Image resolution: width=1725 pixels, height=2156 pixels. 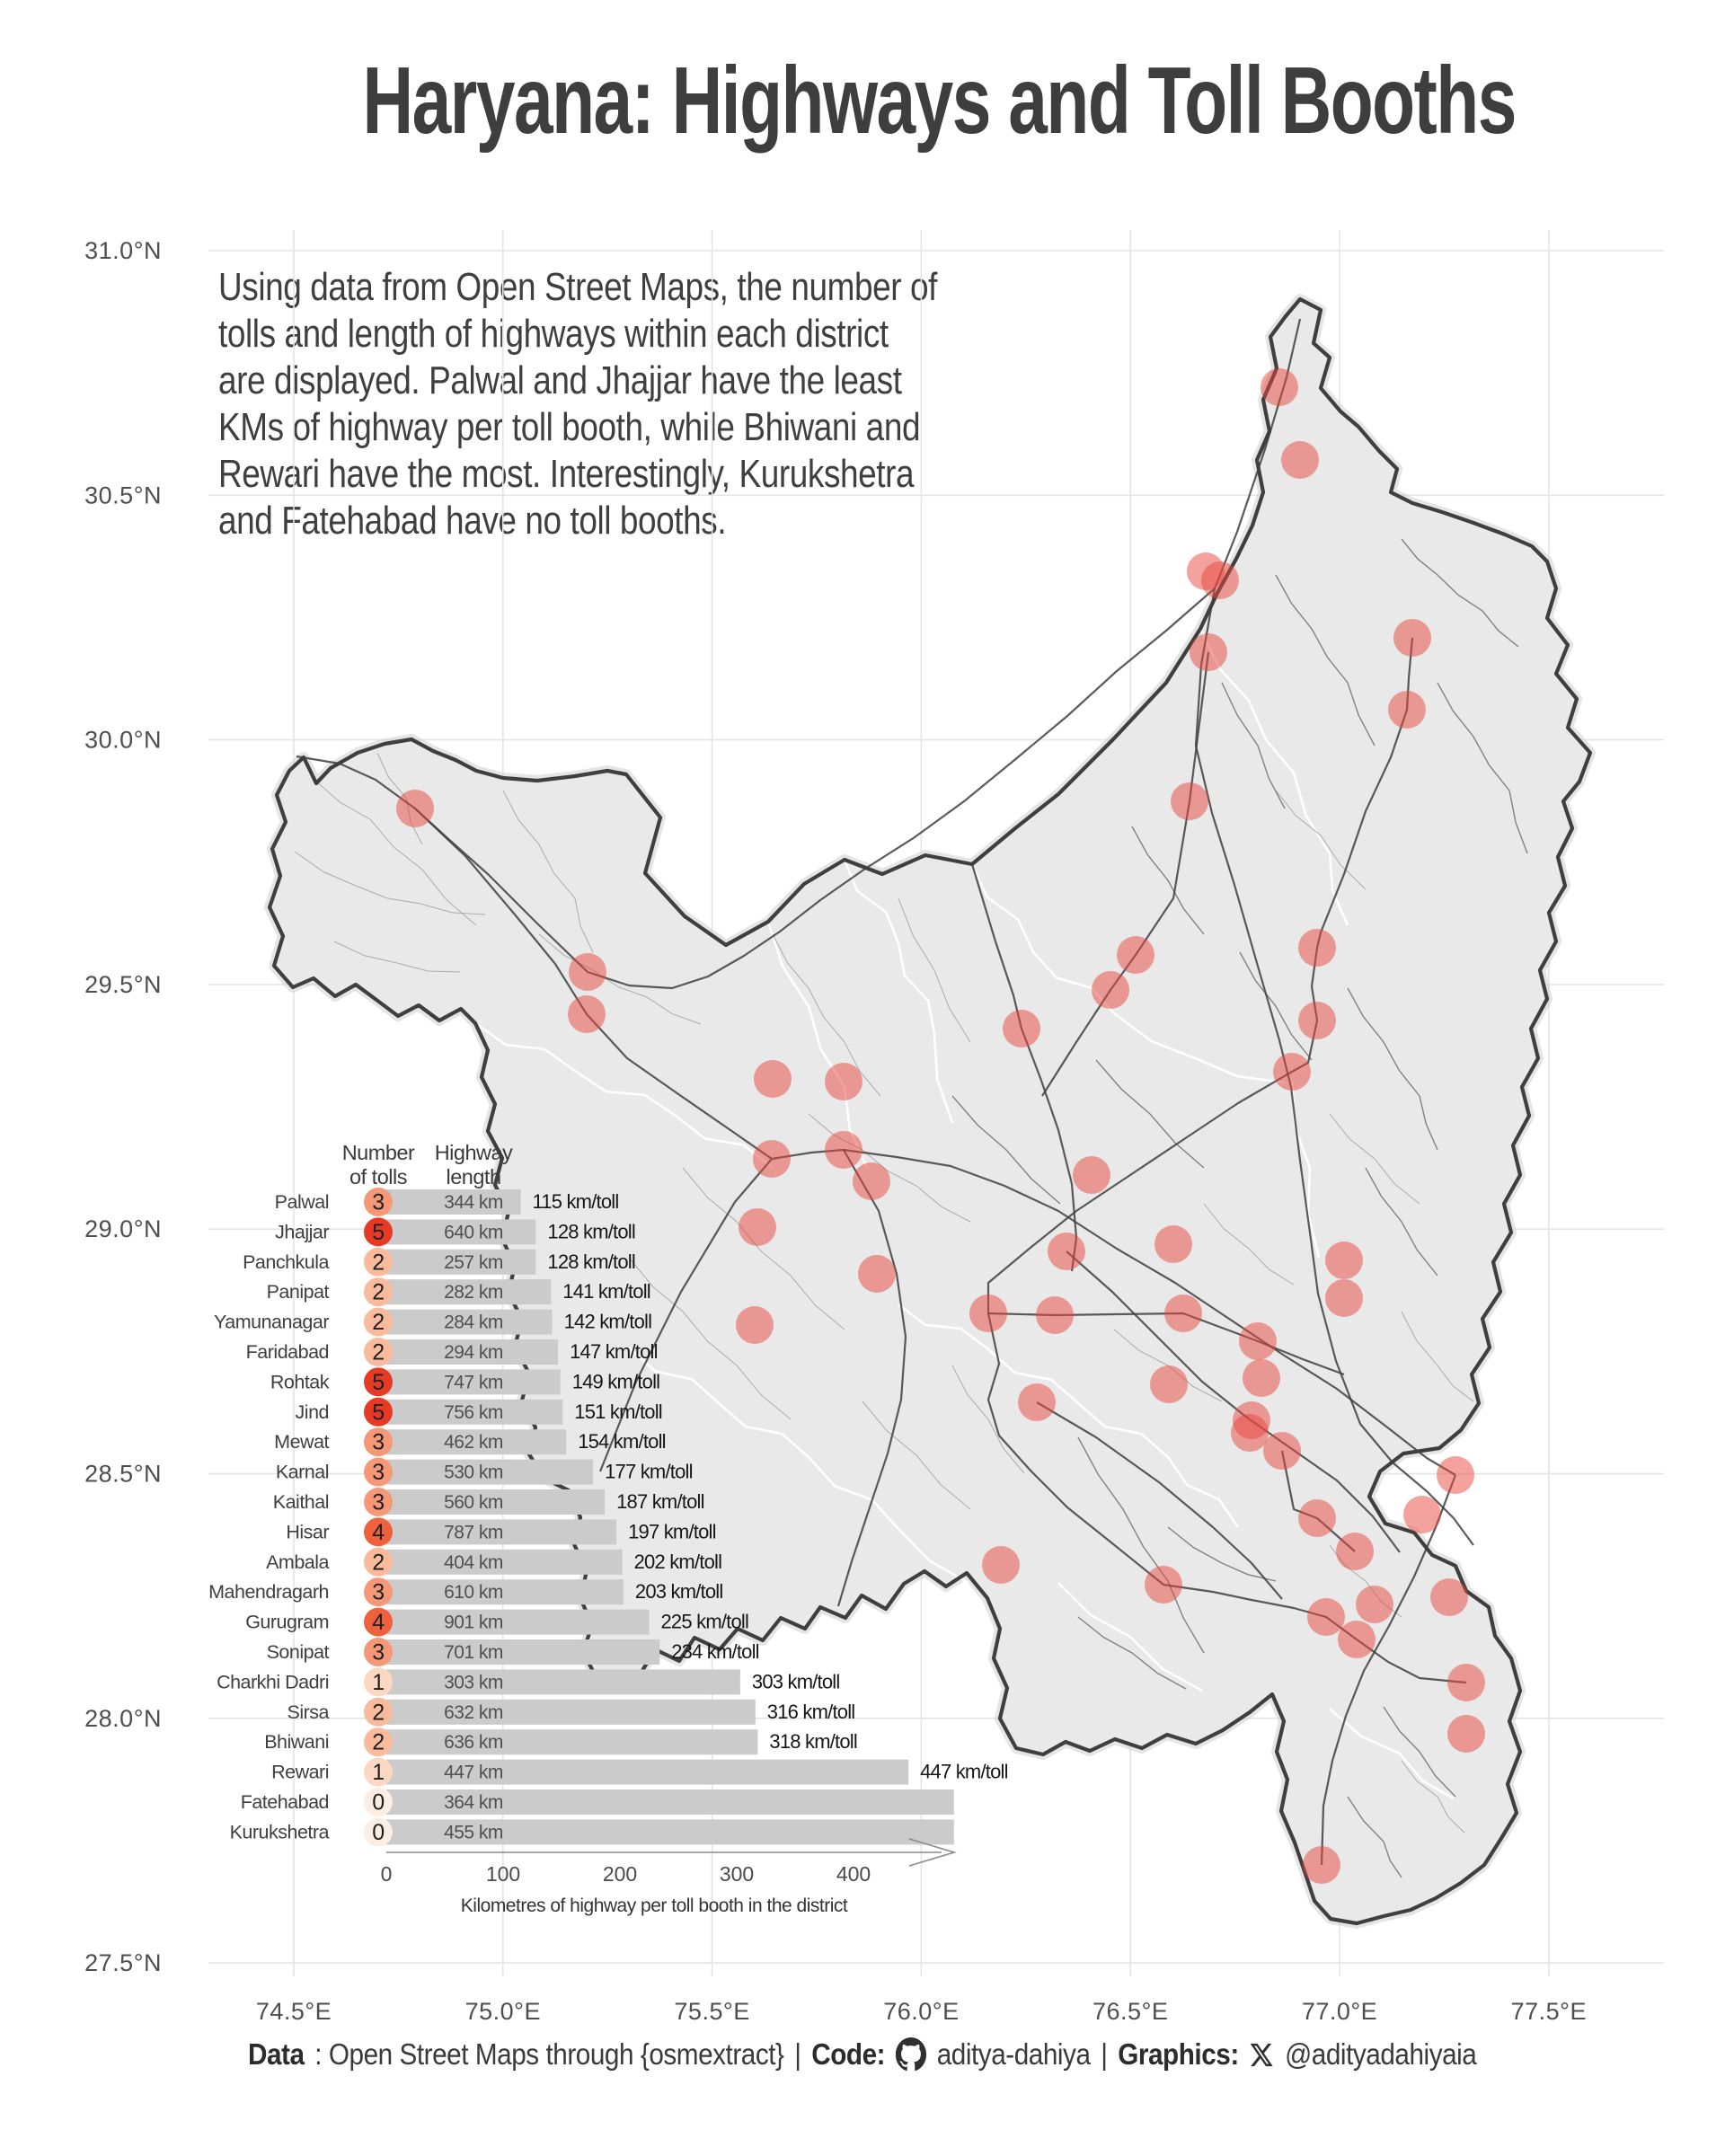 What do you see at coordinates (660, 1501) in the screenshot?
I see `km-per-toll-label: 187 km/toll` at bounding box center [660, 1501].